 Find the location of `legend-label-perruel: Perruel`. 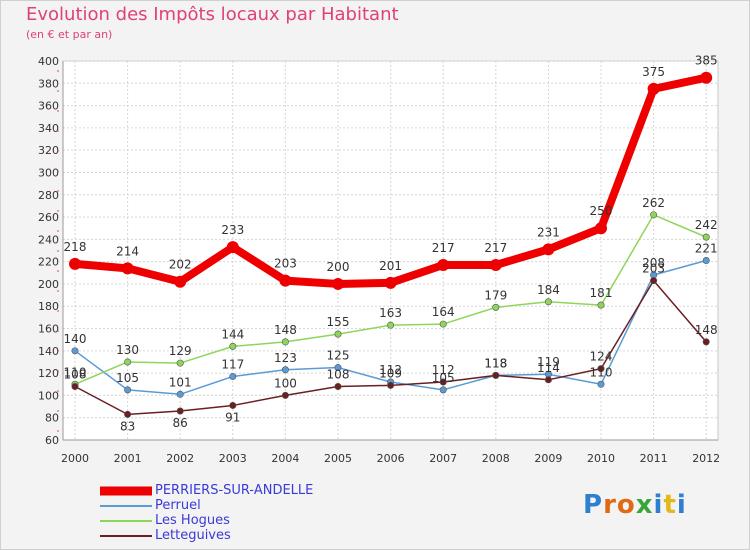

legend-label-perruel: Perruel is located at coordinates (178, 505).